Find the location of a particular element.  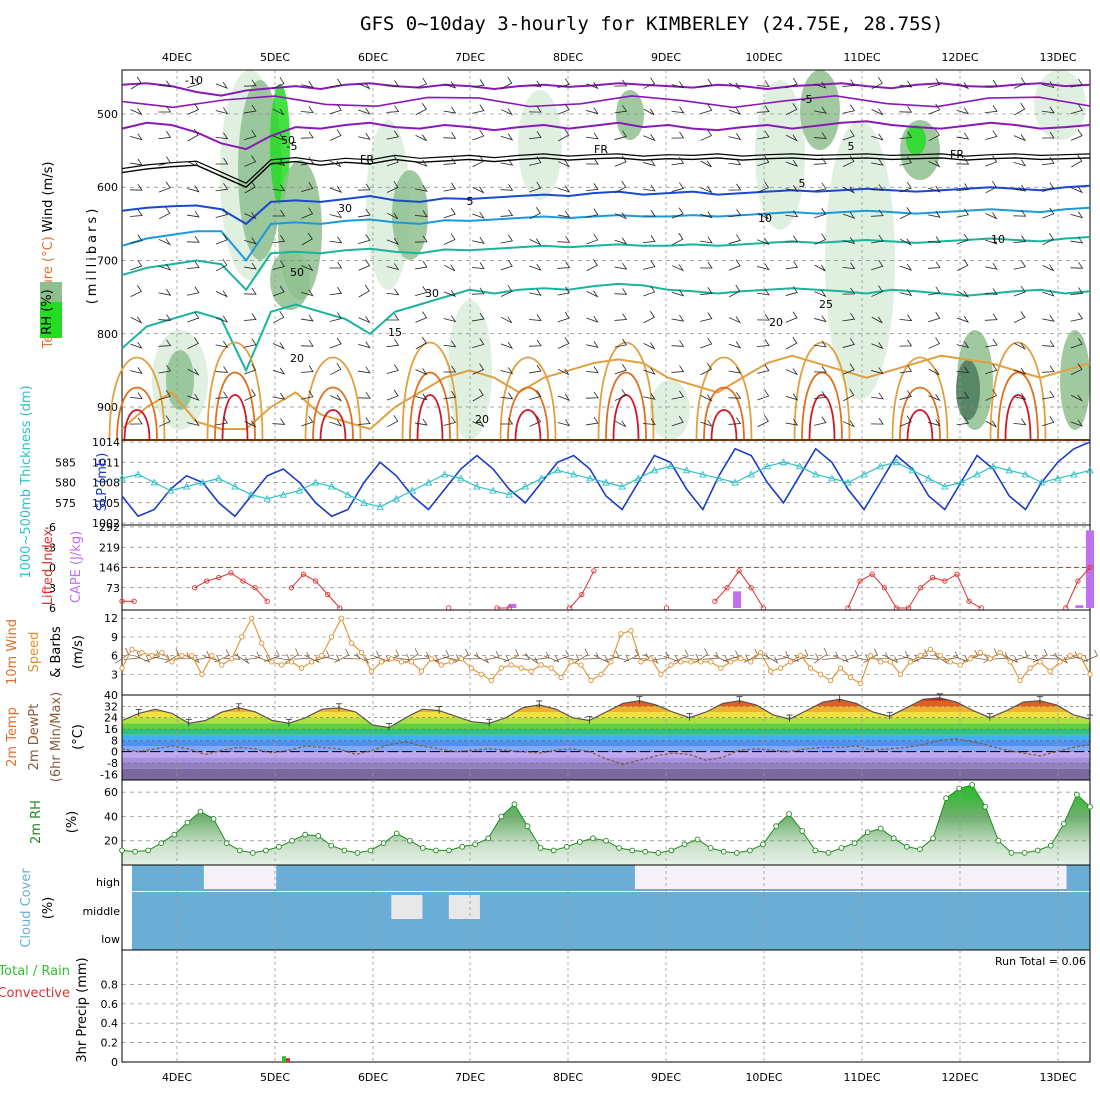

temp-tick: -16 is located at coordinates (109, 774).